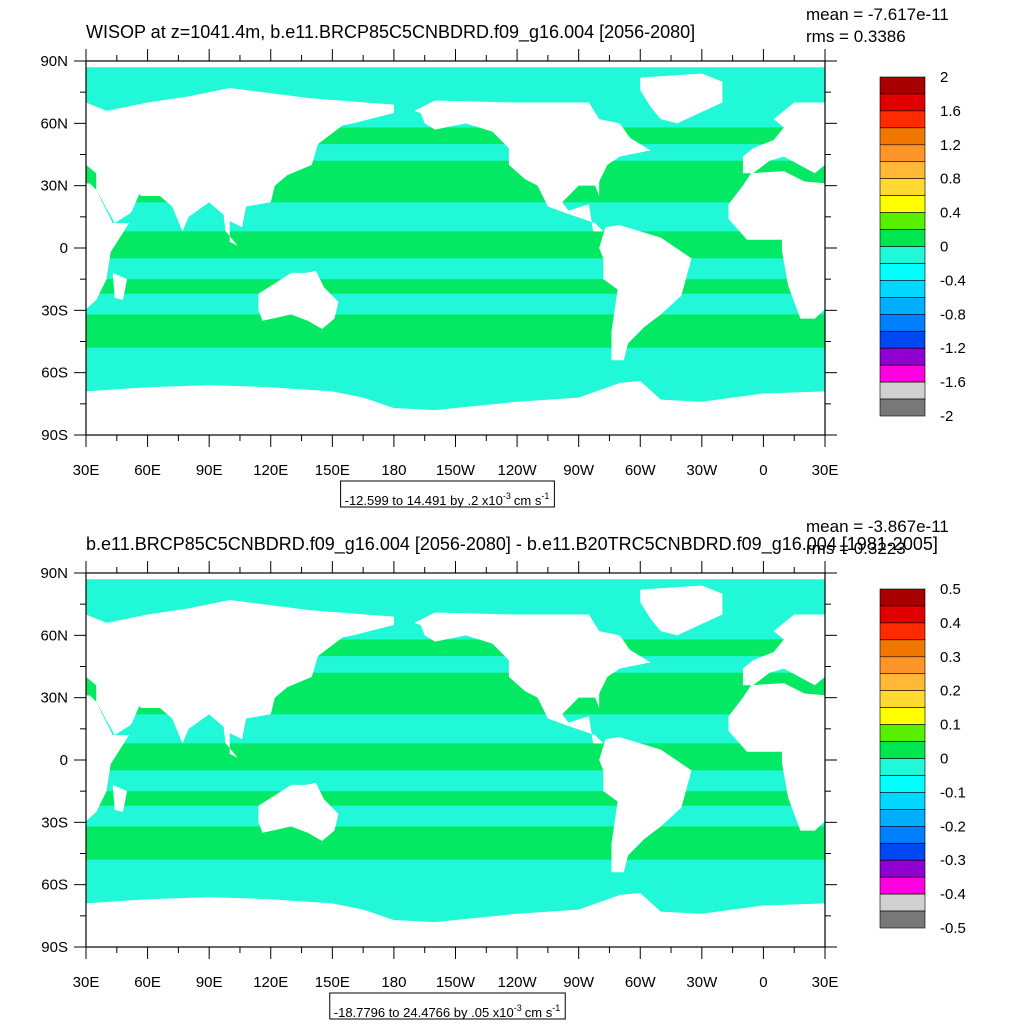 This screenshot has height=1024, width=1024. Describe the element at coordinates (545, 496) in the screenshot. I see `info-unit-exp: -1` at that location.